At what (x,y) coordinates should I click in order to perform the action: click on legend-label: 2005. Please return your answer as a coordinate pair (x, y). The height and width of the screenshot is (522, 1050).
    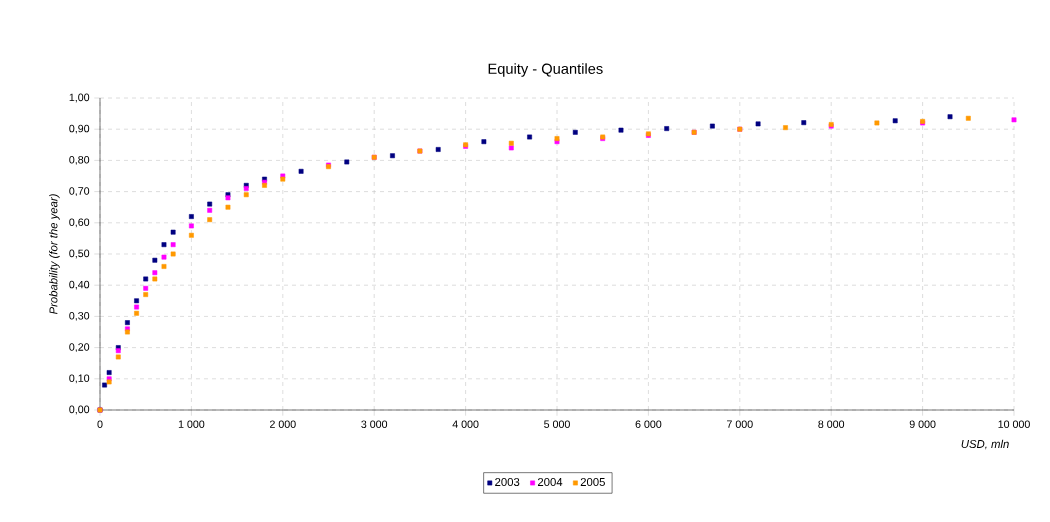
    Looking at the image, I should click on (592, 482).